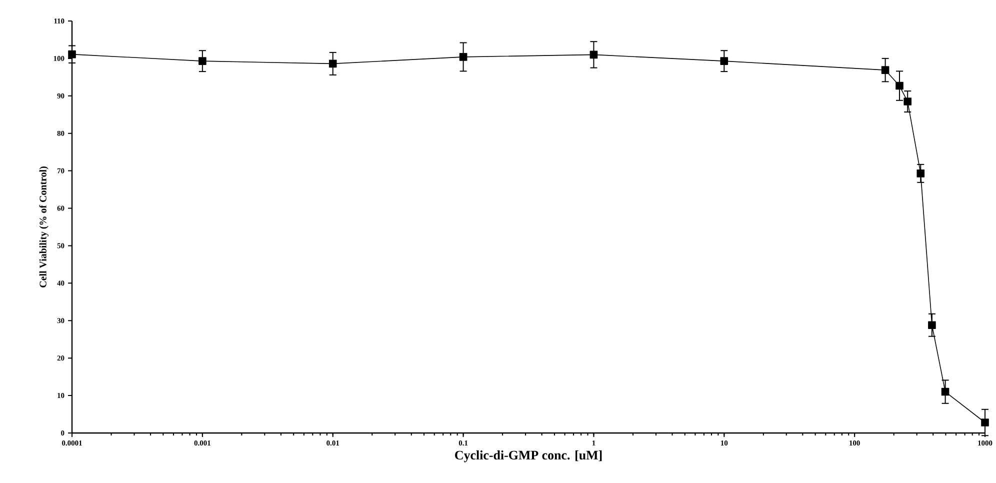 The image size is (996, 483). Describe the element at coordinates (528, 456) in the screenshot. I see `x-axis-title: Cyclic-di-GMP conc. [uM]` at that location.